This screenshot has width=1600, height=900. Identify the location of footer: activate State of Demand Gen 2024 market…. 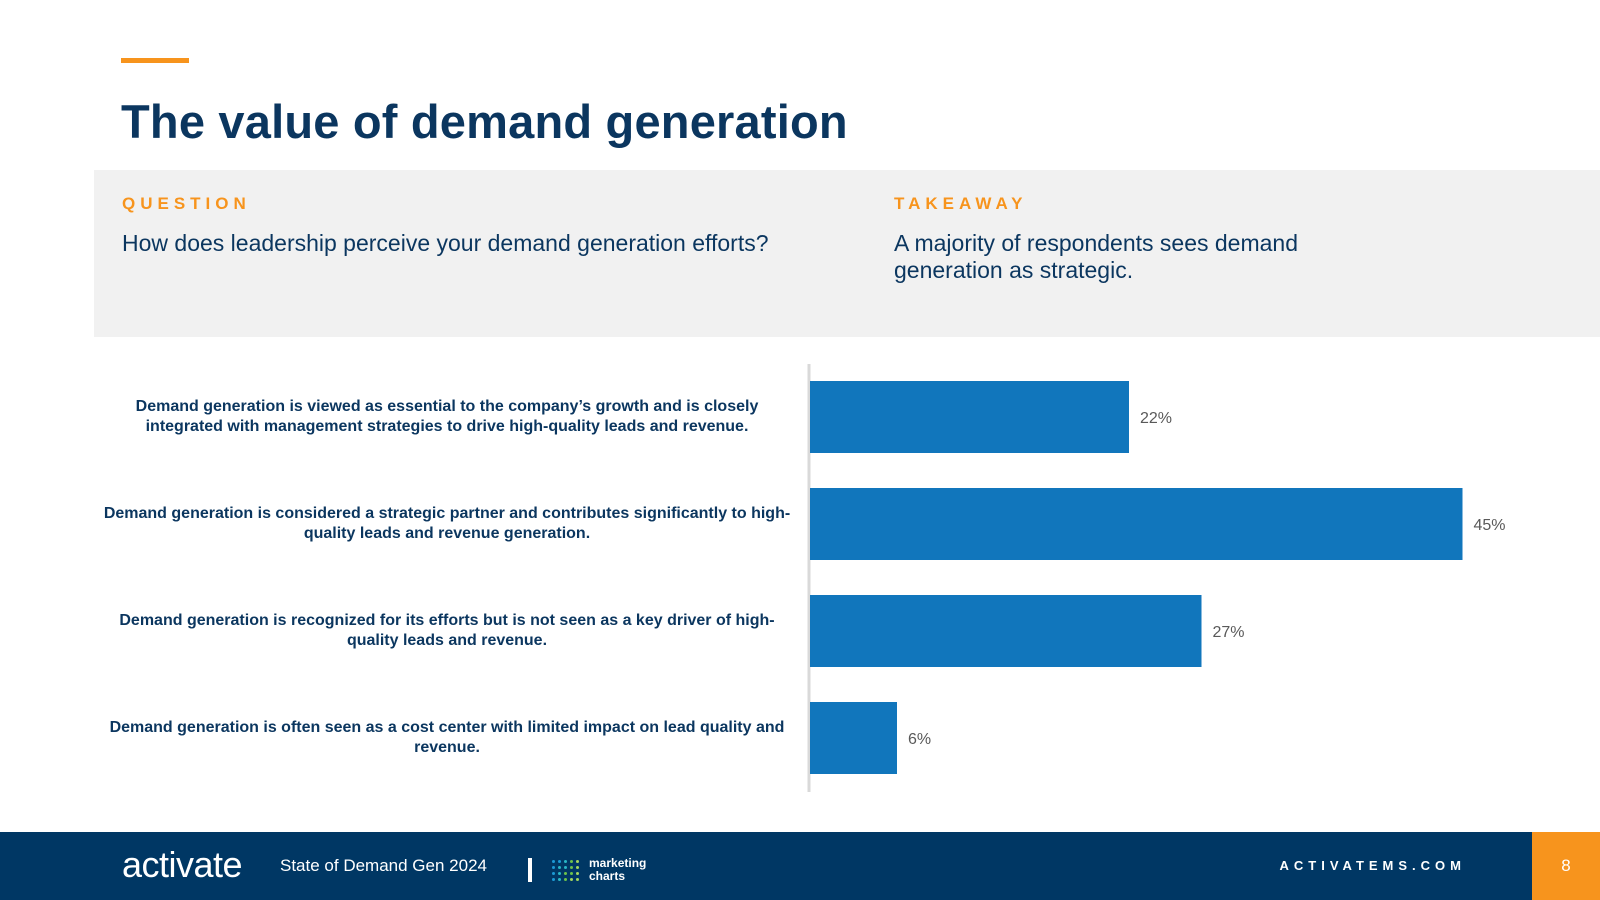
(800, 866).